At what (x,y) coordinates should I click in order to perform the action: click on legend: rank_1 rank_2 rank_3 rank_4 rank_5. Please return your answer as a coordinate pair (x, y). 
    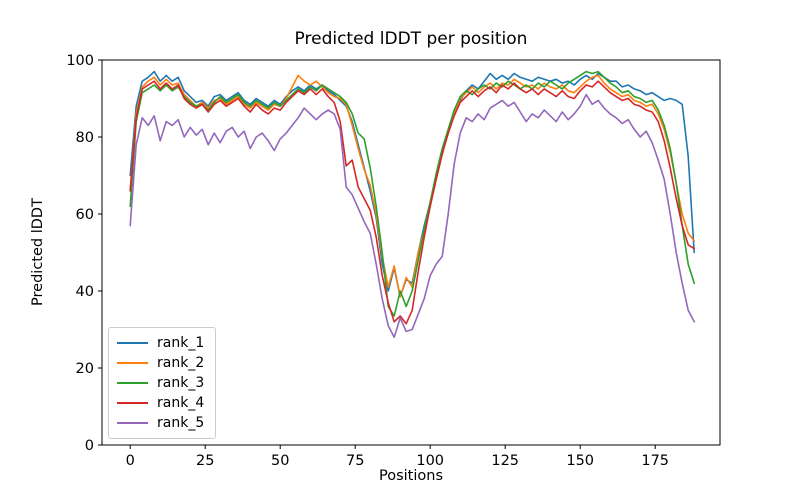
    Looking at the image, I should click on (162, 383).